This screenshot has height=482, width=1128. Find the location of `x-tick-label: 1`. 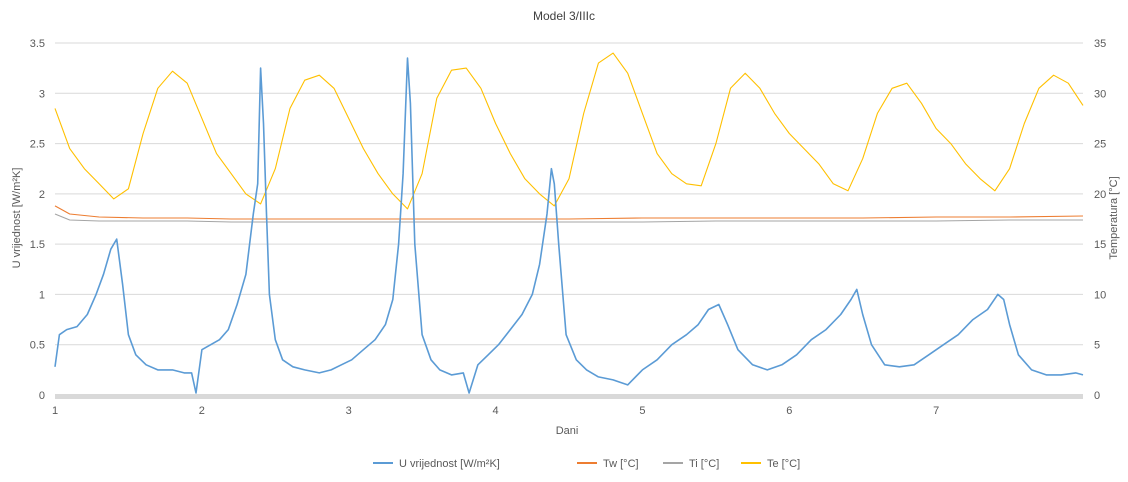

x-tick-label: 1 is located at coordinates (55, 411).